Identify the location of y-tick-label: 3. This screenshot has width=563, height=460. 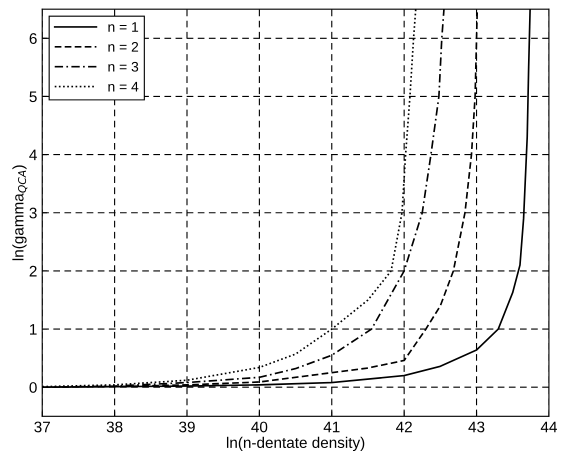
(33, 213).